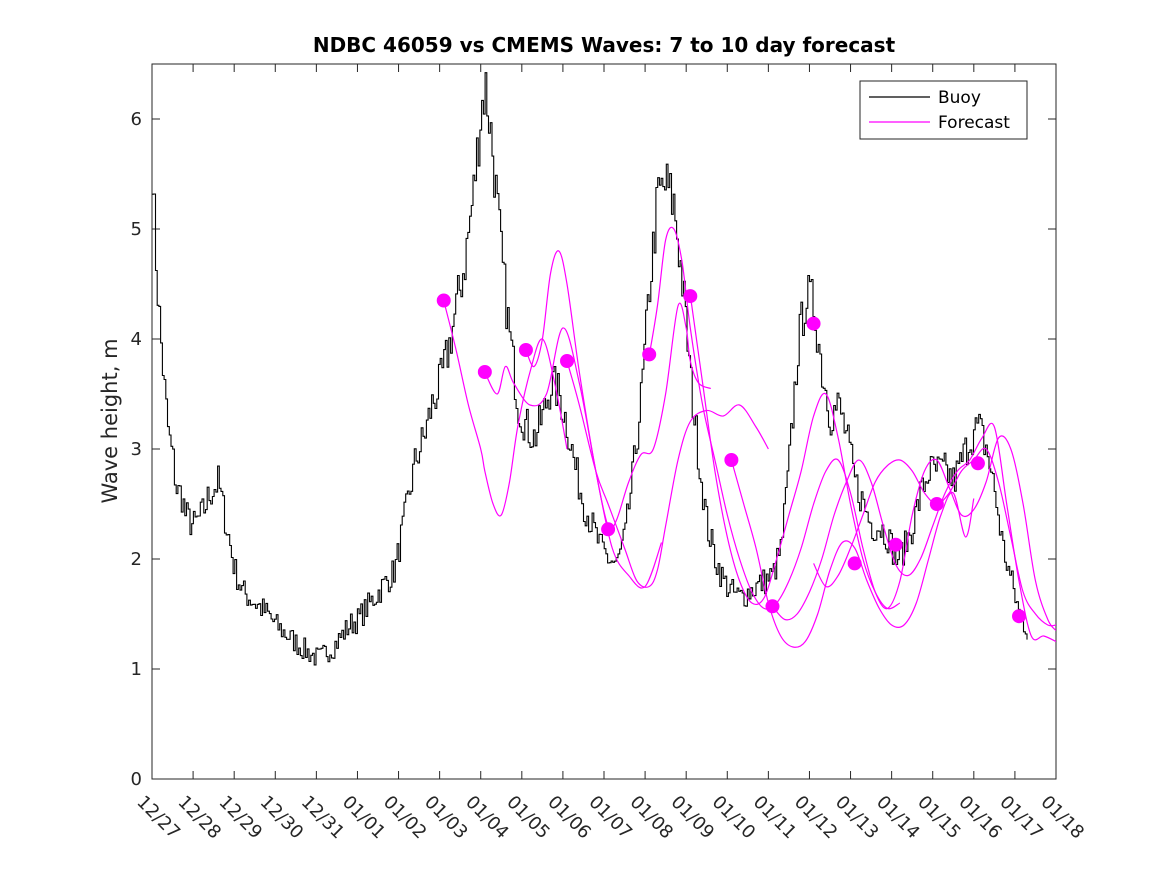 The width and height of the screenshot is (1167, 875). I want to click on y-tick-label: 2, so click(136, 559).